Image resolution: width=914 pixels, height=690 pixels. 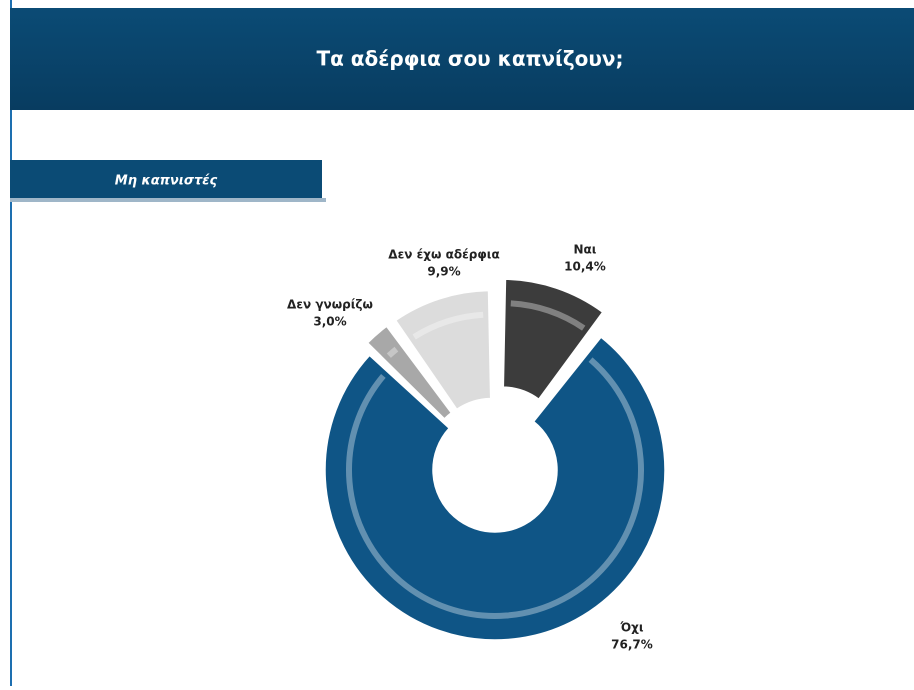 What do you see at coordinates (443, 255) in the screenshot?
I see `slice-label: Δεν έχω αδέρφια` at bounding box center [443, 255].